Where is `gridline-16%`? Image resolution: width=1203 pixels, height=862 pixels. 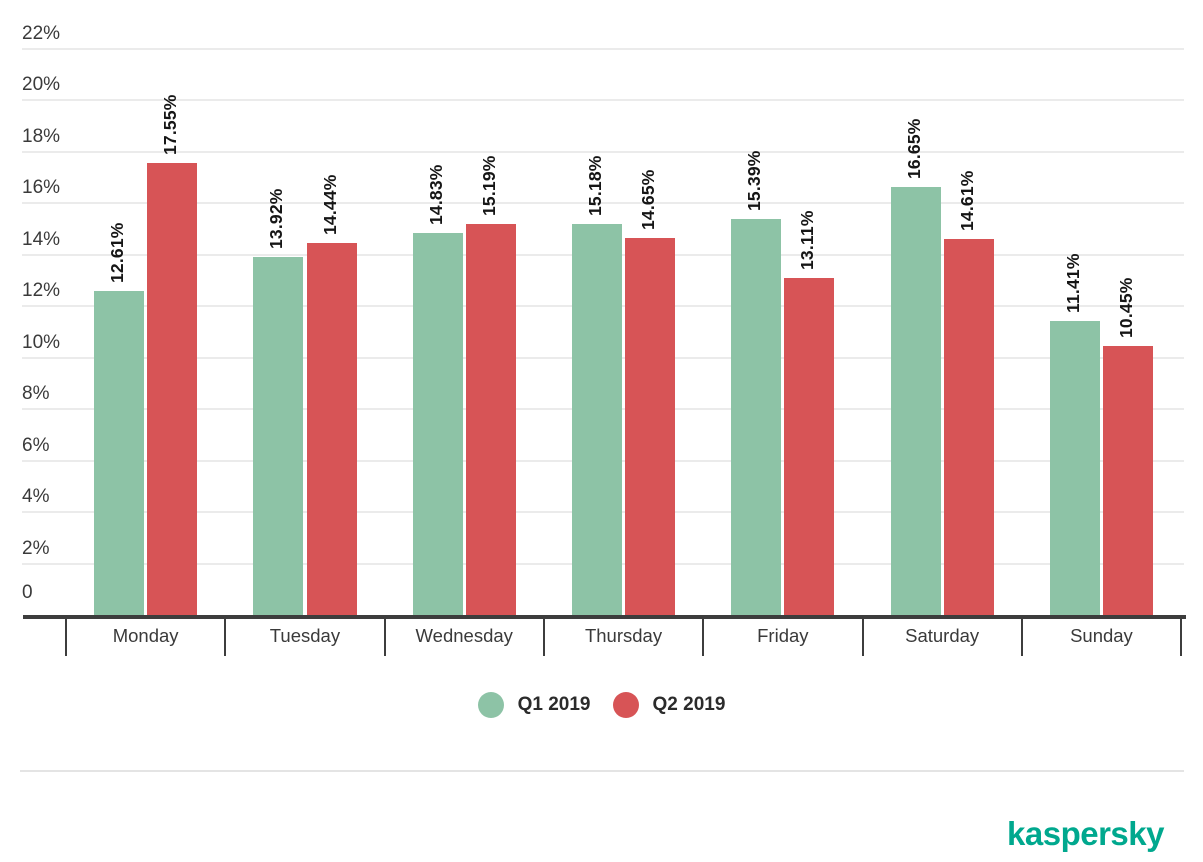
gridline-16% is located at coordinates (603, 203).